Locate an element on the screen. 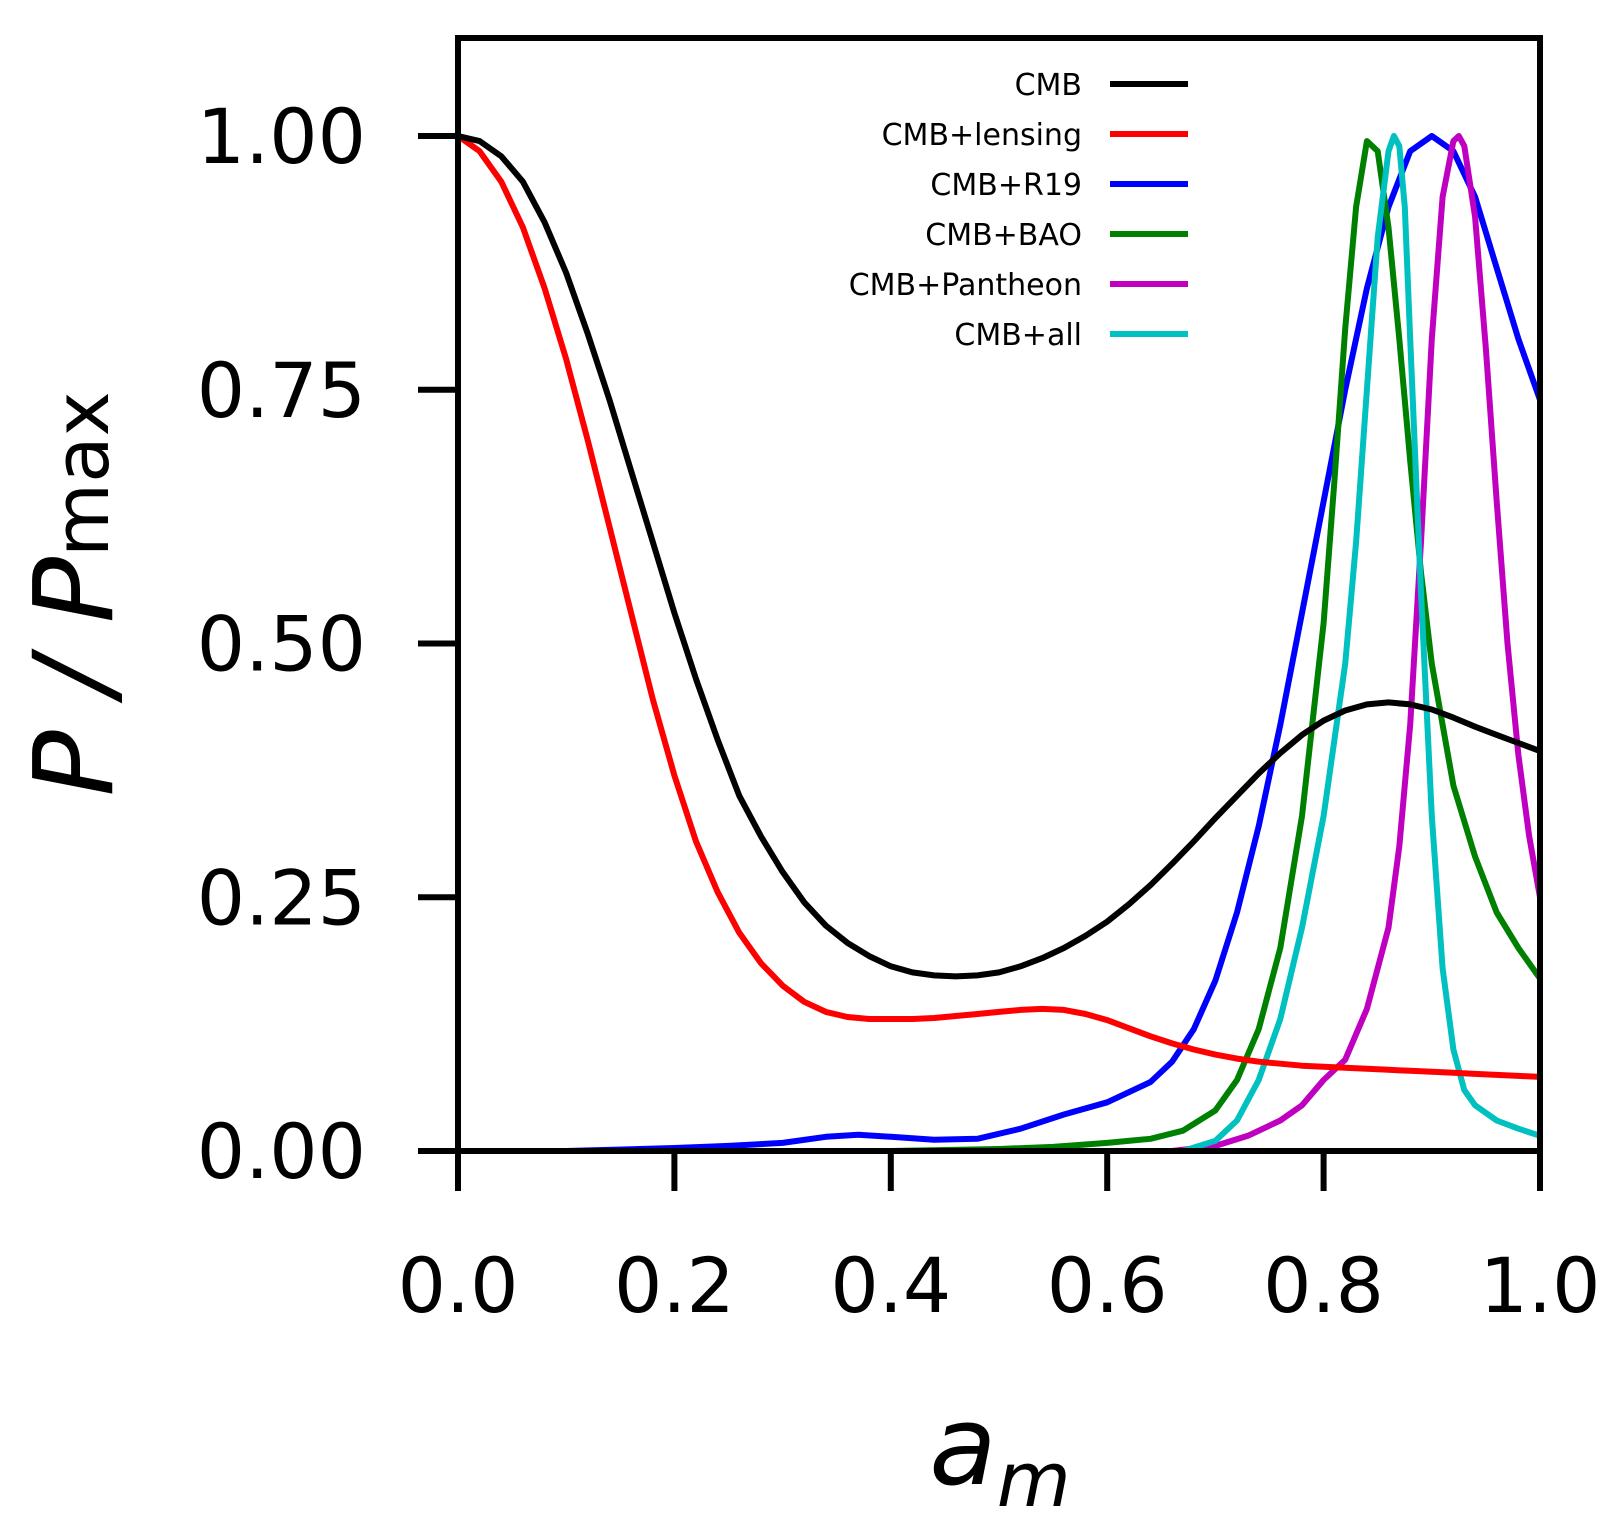 Image resolution: width=1615 pixels, height=1523 pixels. legend-label-cmb-all: CMB+all is located at coordinates (1018, 335).